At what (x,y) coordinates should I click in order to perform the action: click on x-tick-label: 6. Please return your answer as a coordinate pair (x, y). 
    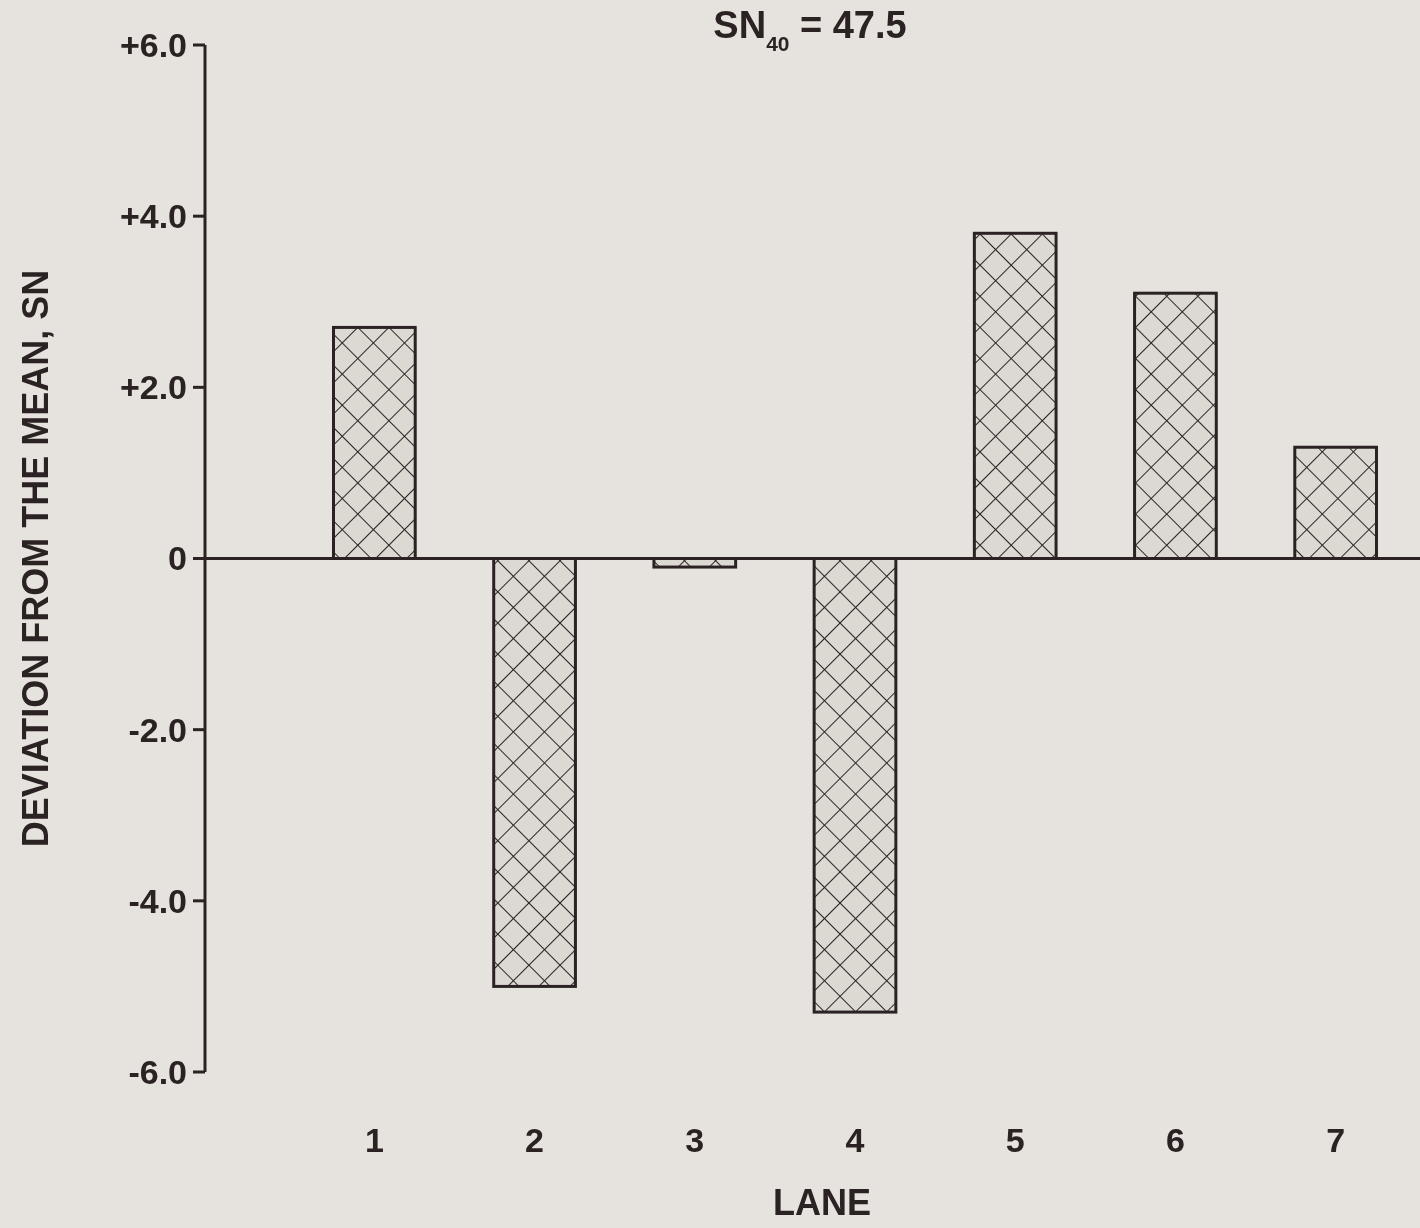
    Looking at the image, I should click on (1175, 1140).